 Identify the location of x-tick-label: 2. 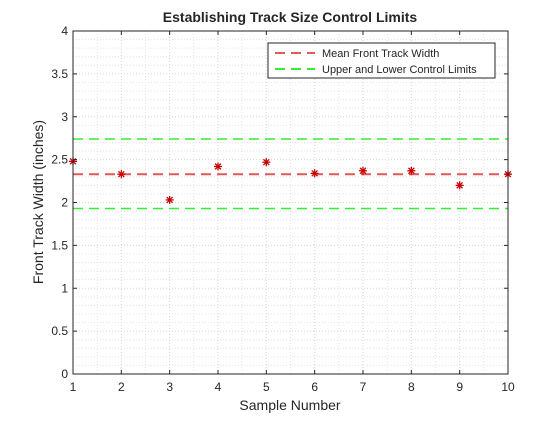
(121, 387).